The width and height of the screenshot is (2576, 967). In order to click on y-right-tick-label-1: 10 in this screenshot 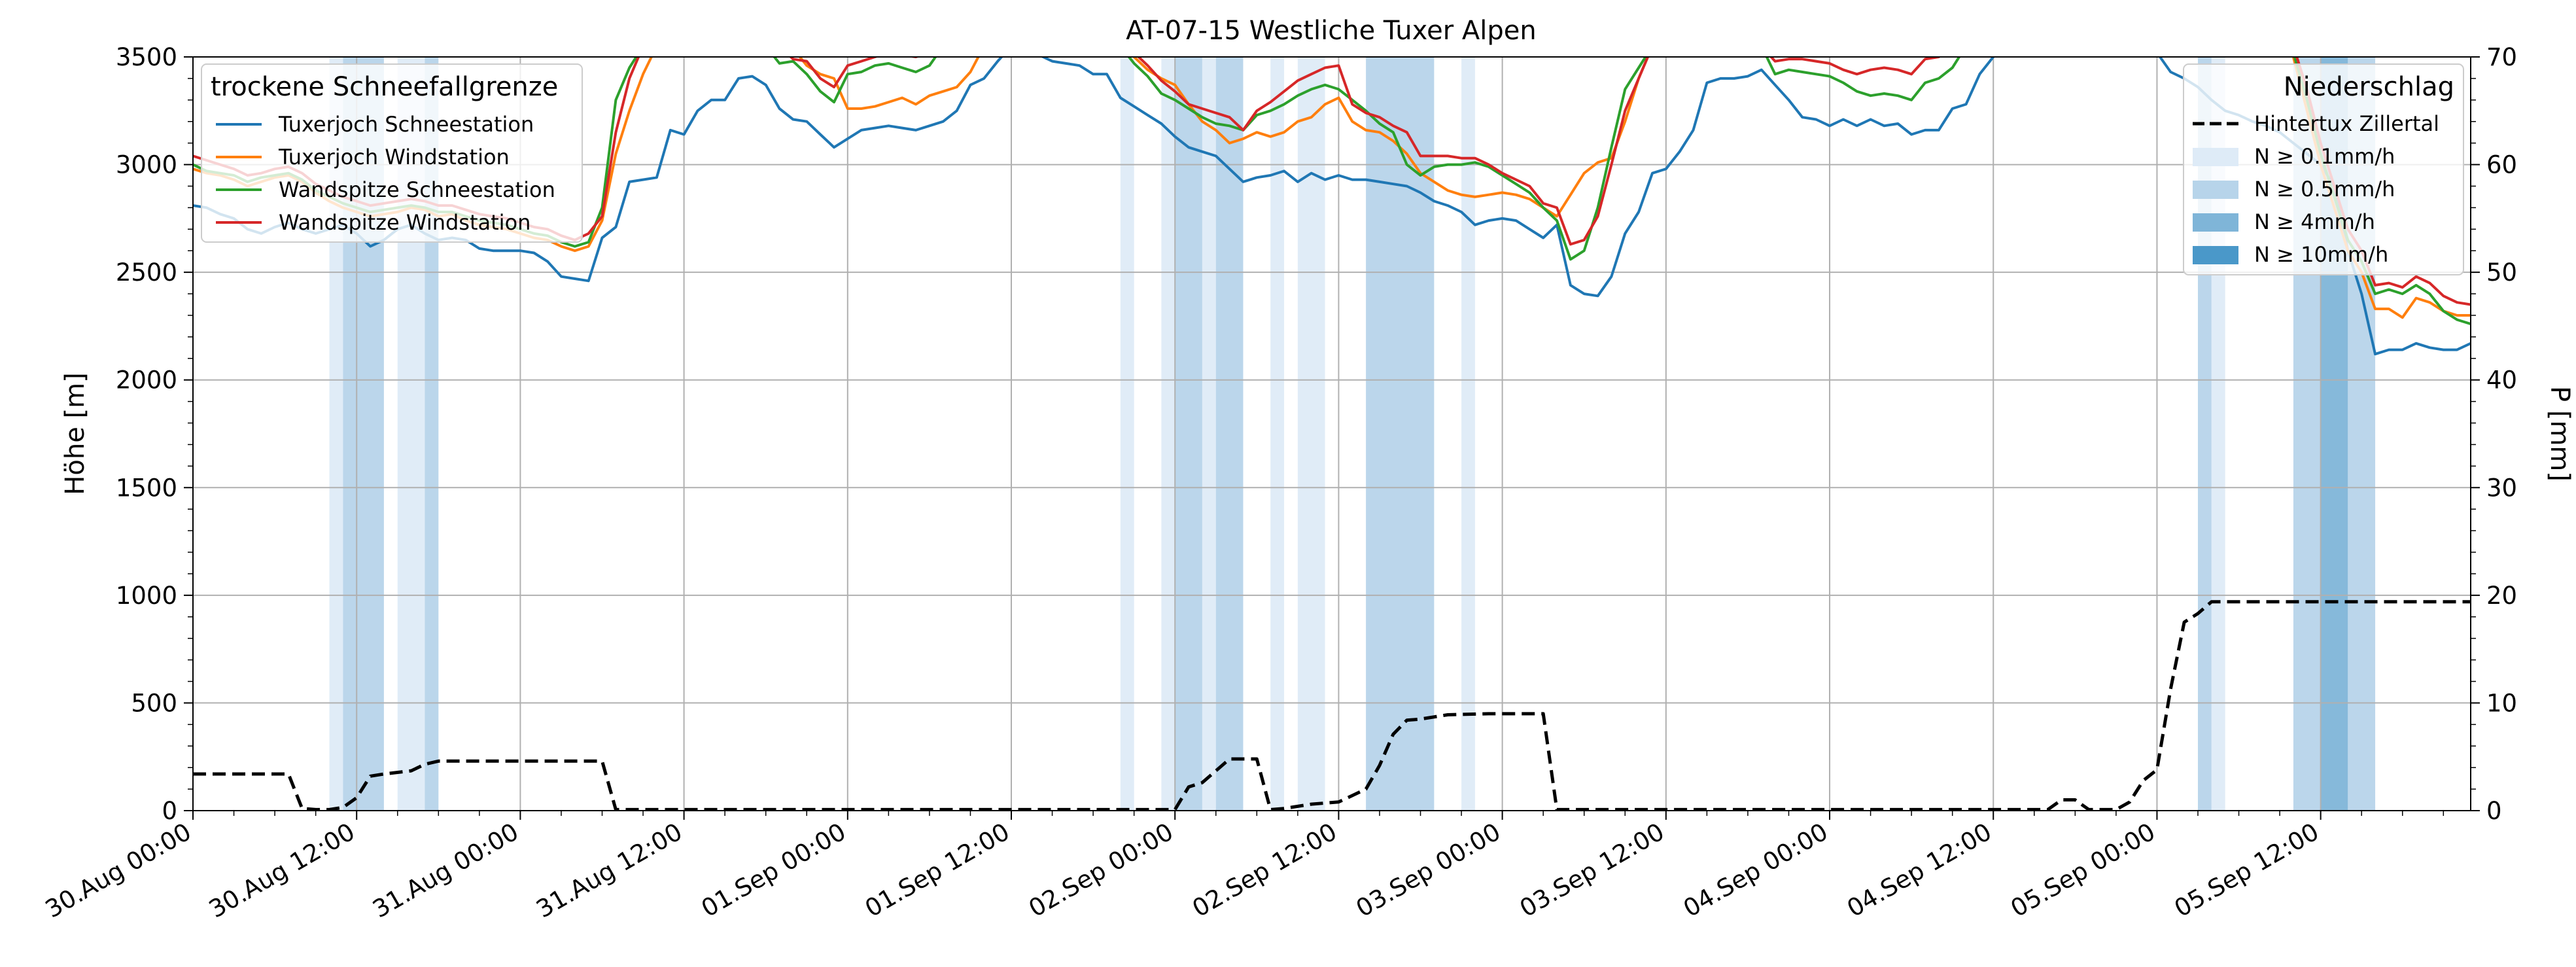, I will do `click(2501, 703)`.